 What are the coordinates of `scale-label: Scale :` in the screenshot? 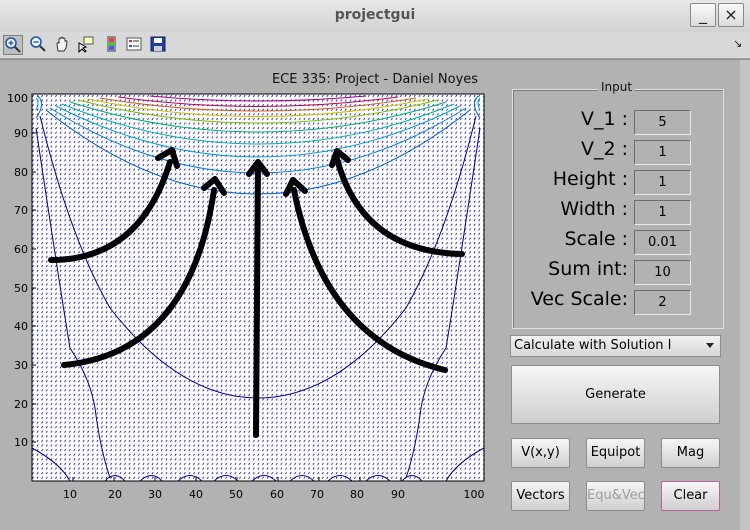 It's located at (596, 239).